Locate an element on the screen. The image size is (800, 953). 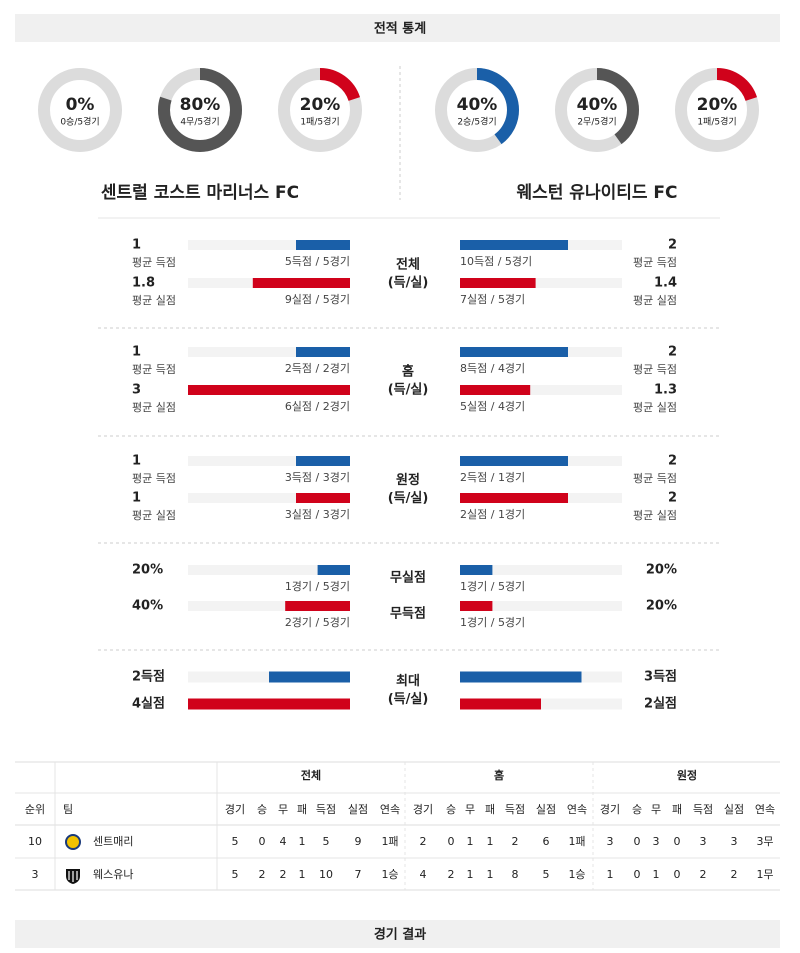
cell: 0 is located at coordinates (677, 841).